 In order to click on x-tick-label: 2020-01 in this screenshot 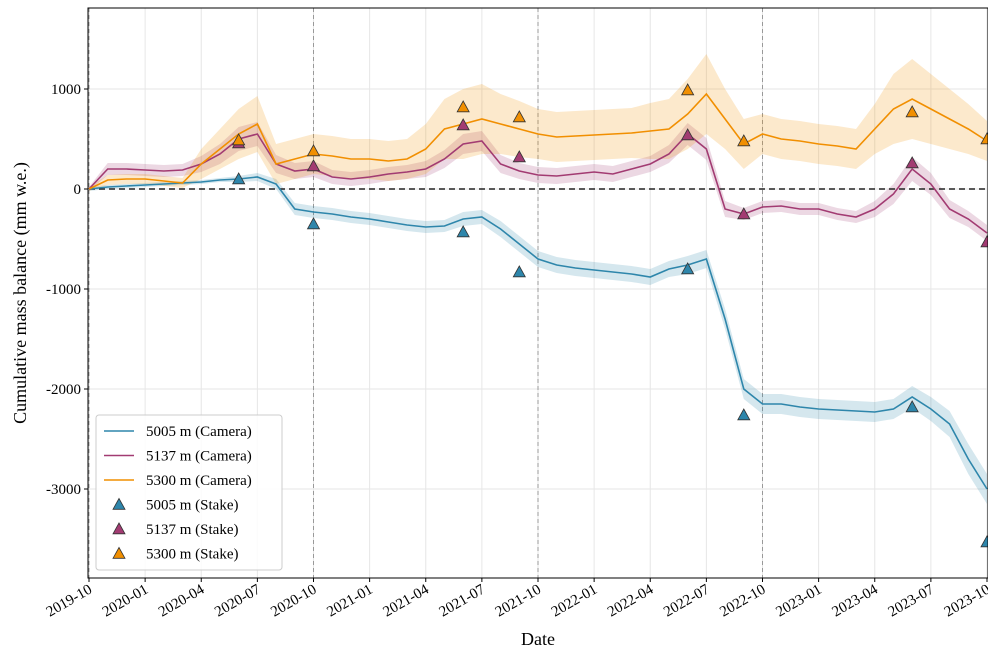, I will do `click(125, 601)`.